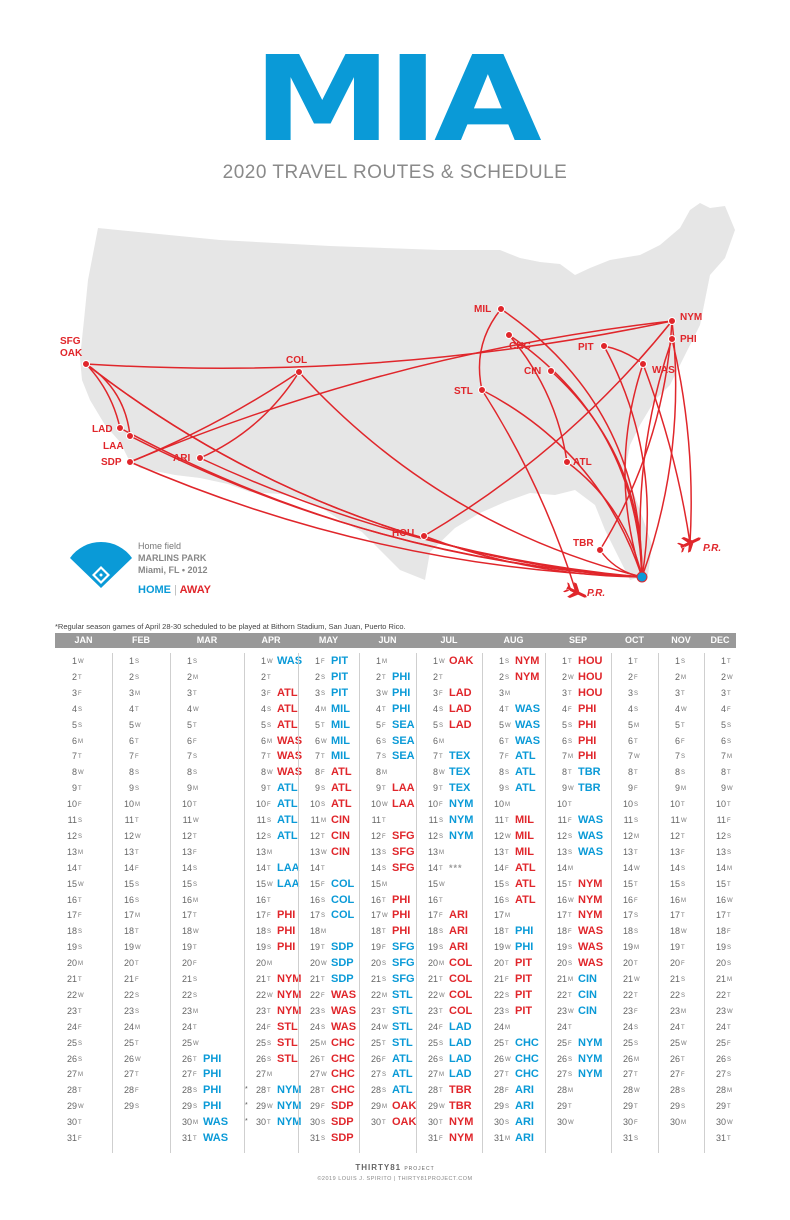  I want to click on day-number: 15, so click(674, 883).